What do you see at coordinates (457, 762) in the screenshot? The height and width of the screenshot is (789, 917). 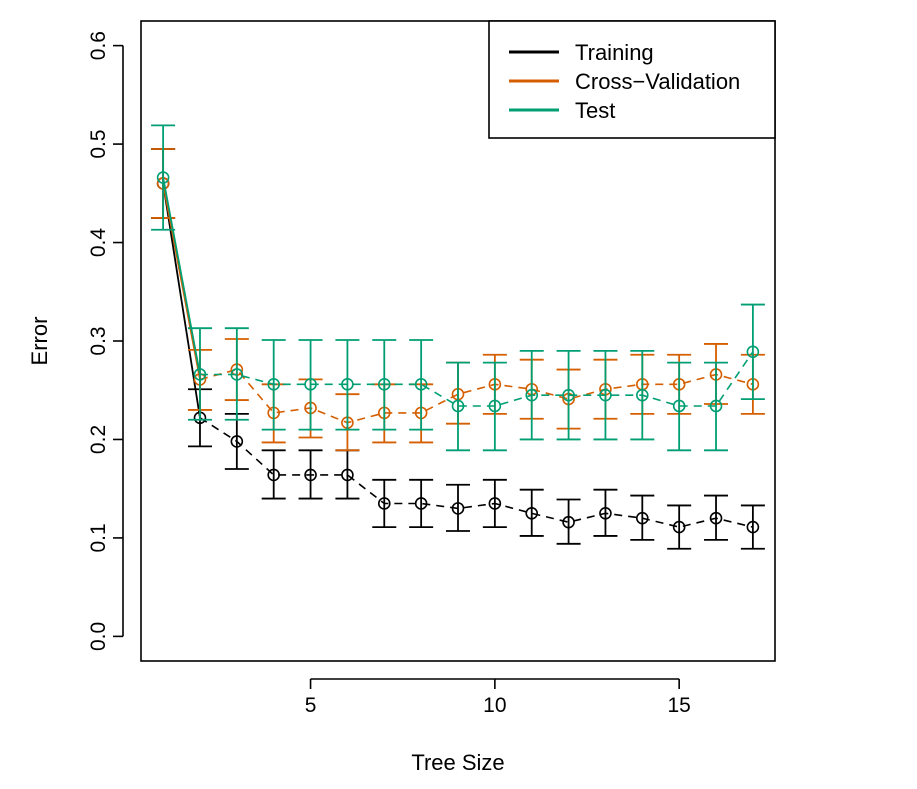 I see `x-axis-title: Tree Size` at bounding box center [457, 762].